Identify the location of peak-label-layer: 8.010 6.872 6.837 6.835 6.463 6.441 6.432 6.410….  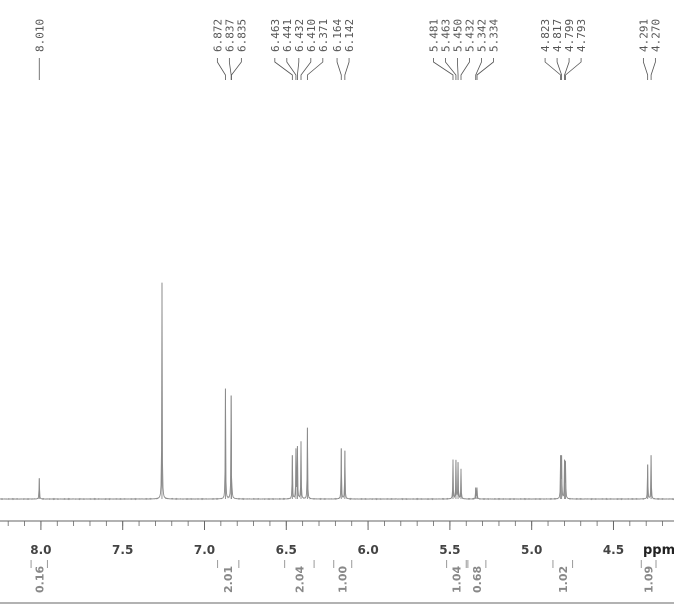
(347, 49).